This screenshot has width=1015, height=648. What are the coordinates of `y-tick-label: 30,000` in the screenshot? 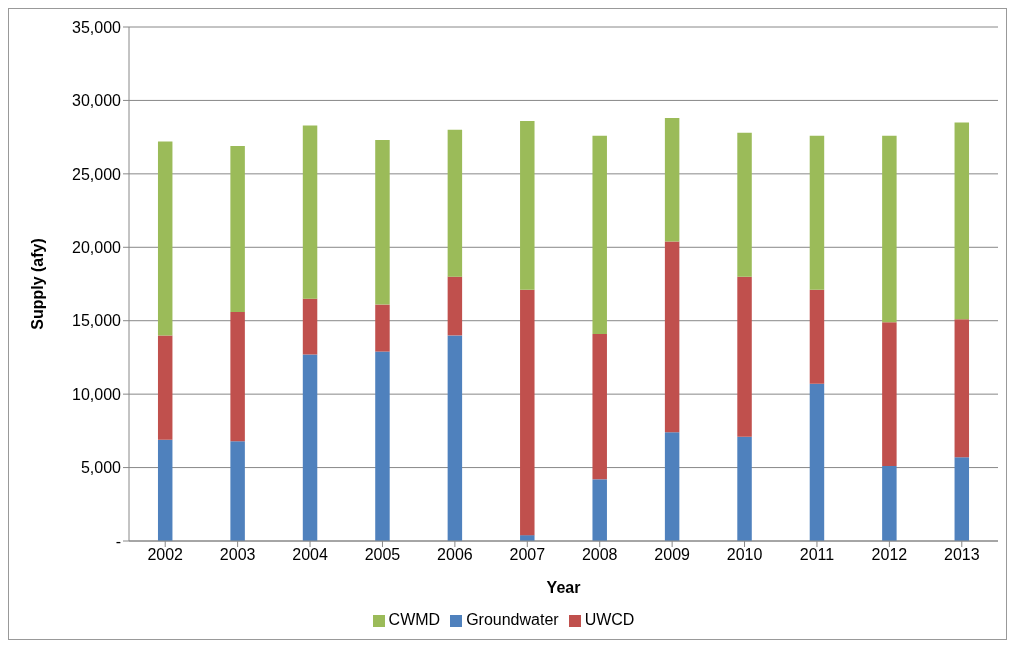 It's located at (97, 101).